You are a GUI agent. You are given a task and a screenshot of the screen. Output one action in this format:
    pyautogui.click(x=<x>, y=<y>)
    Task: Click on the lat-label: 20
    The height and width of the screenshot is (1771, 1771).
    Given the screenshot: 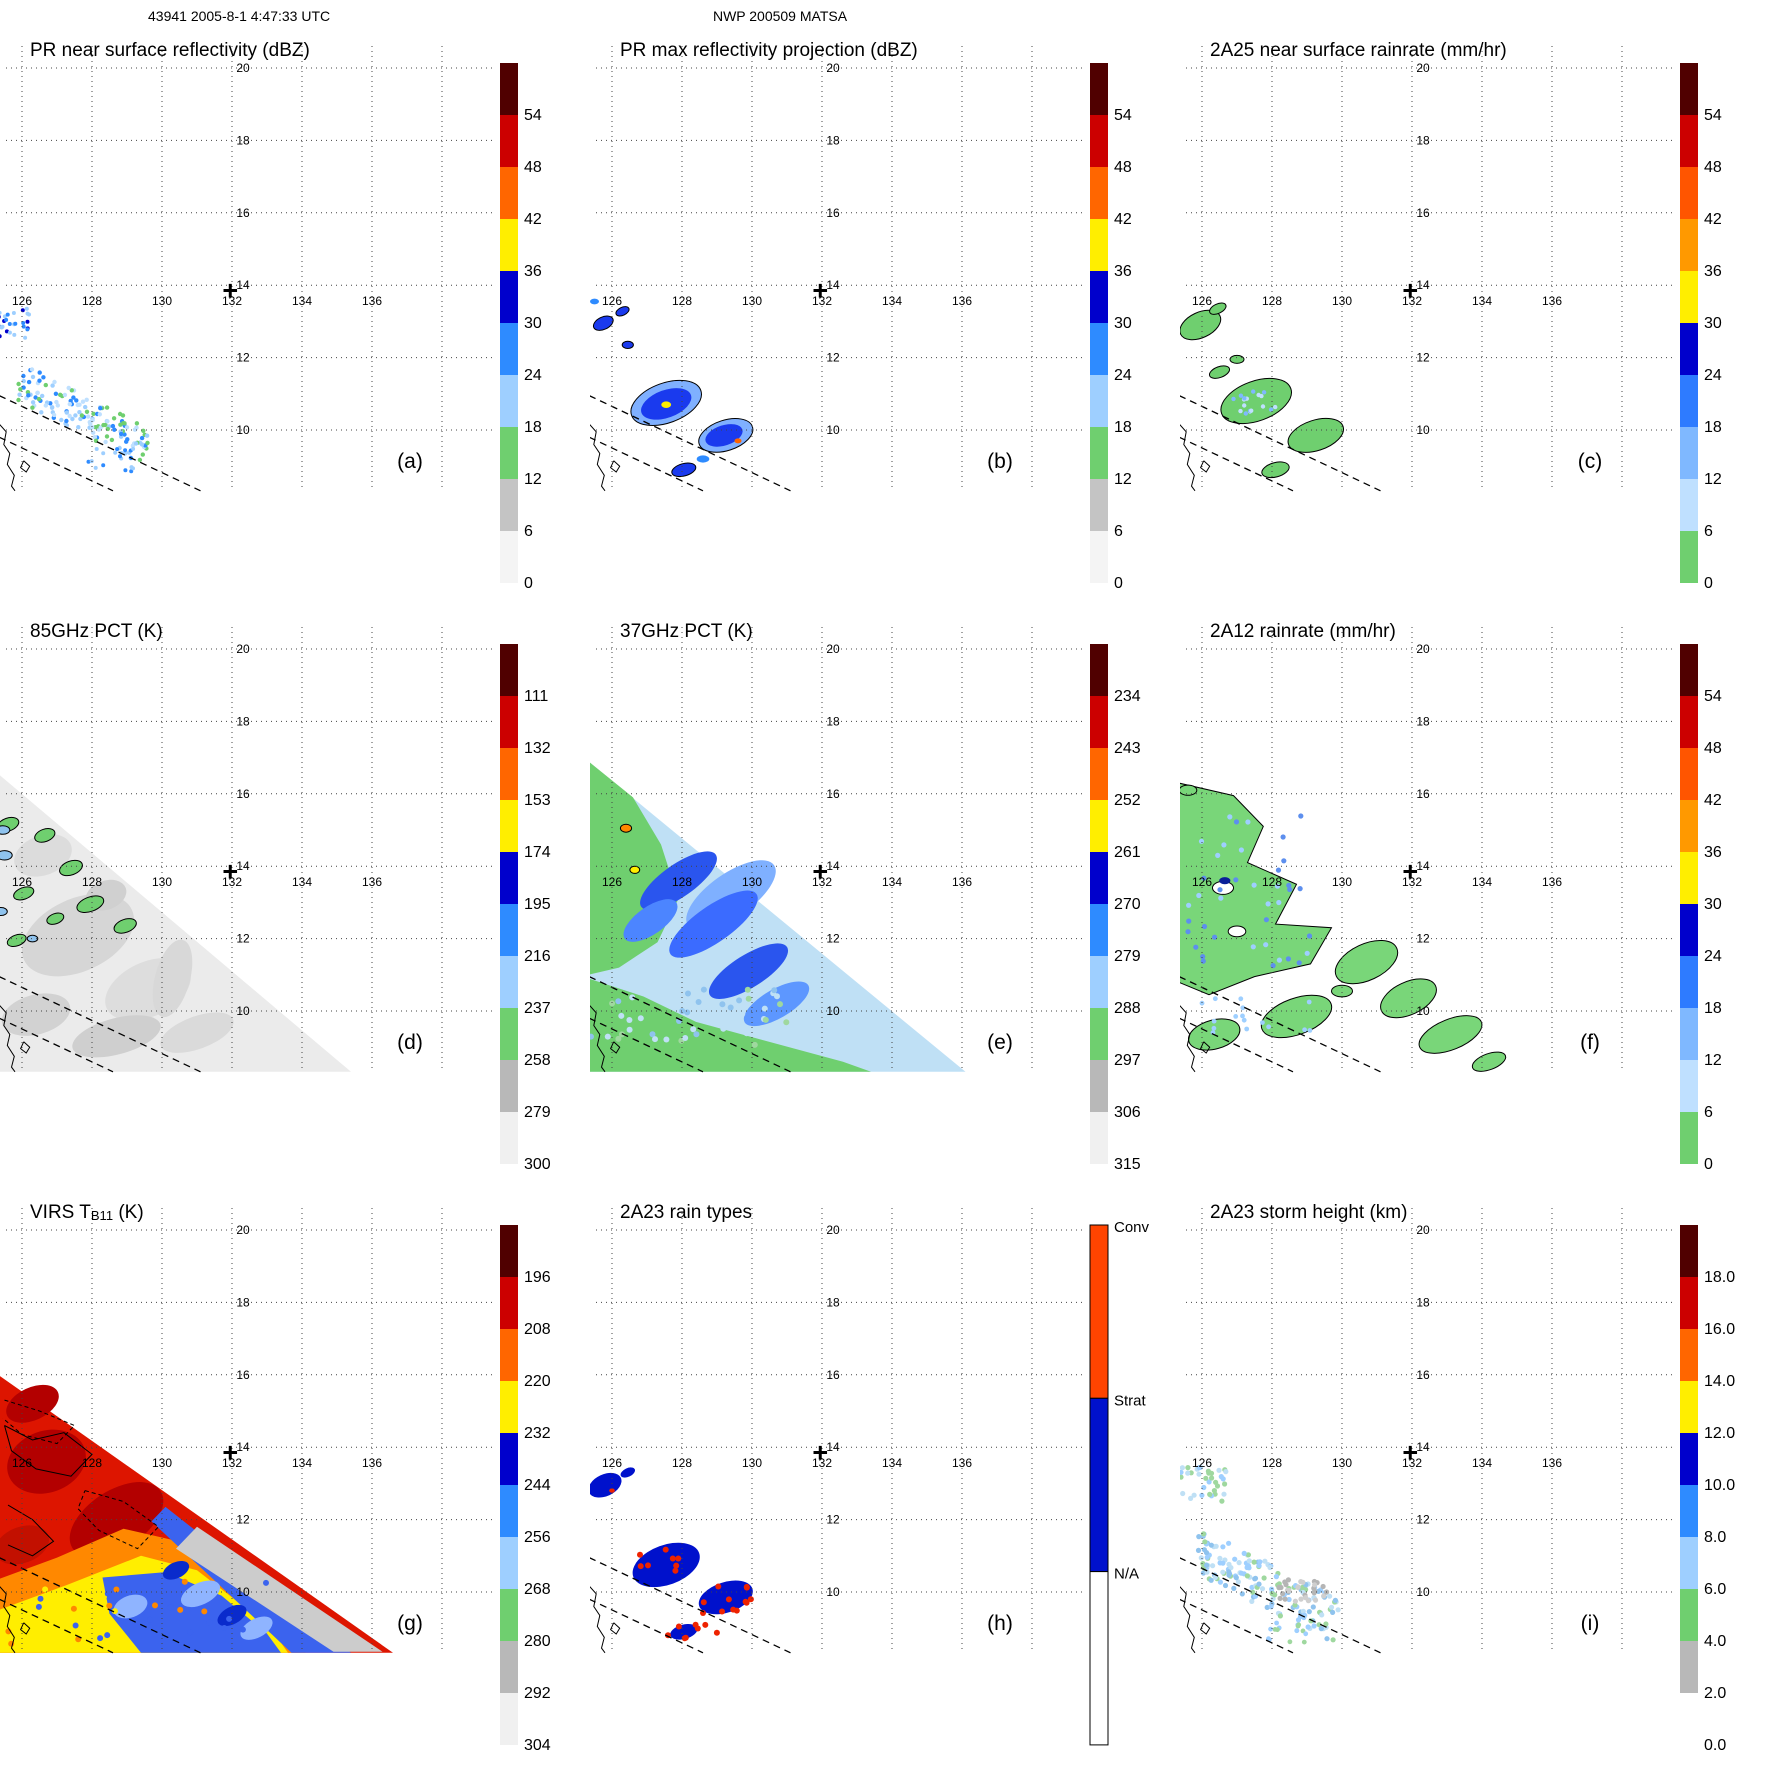 What is the action you would take?
    pyautogui.click(x=1423, y=1230)
    